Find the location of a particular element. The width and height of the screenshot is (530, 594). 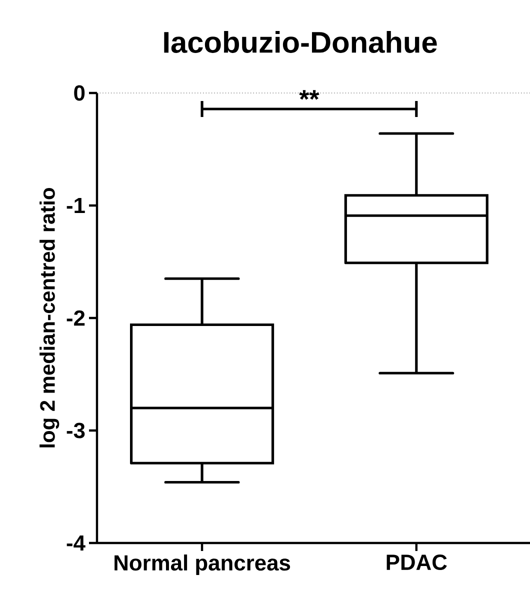

annotation: ** is located at coordinates (309, 95).